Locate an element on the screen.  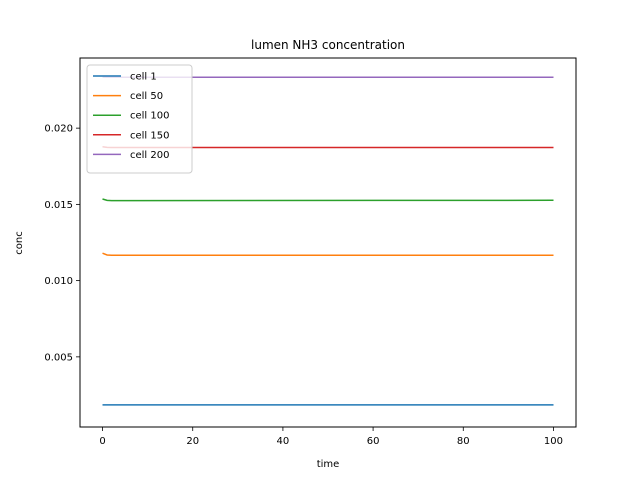
y-axis-label: conc is located at coordinates (19, 242).